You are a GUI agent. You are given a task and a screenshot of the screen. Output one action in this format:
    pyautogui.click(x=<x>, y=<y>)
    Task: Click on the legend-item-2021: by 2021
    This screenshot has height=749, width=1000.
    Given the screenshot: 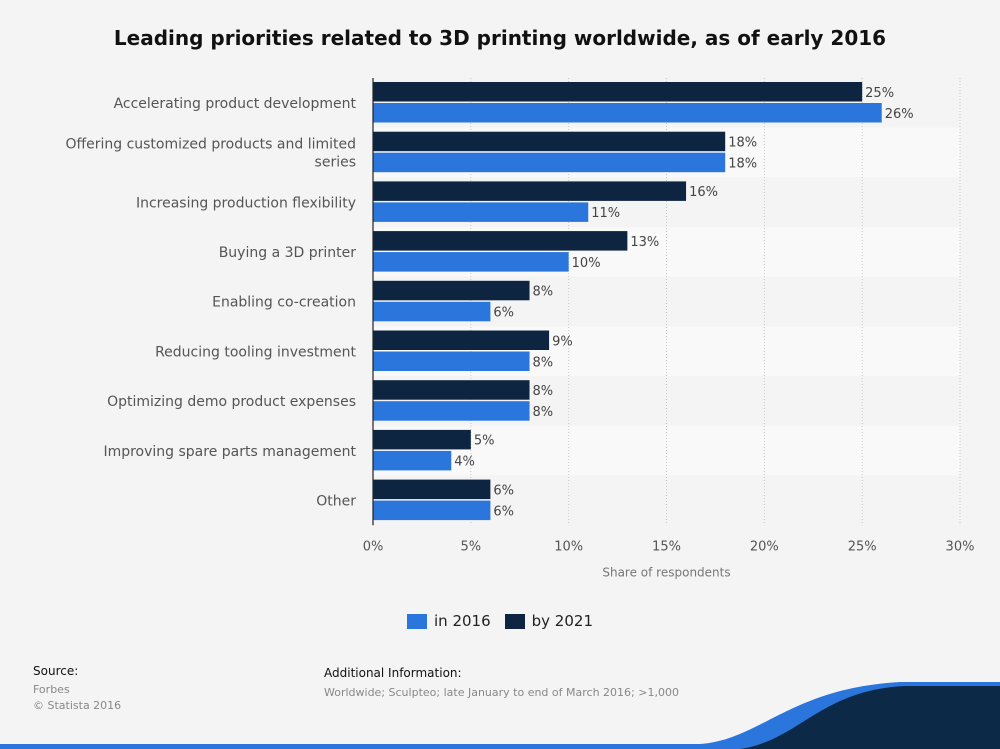 What is the action you would take?
    pyautogui.click(x=548, y=621)
    